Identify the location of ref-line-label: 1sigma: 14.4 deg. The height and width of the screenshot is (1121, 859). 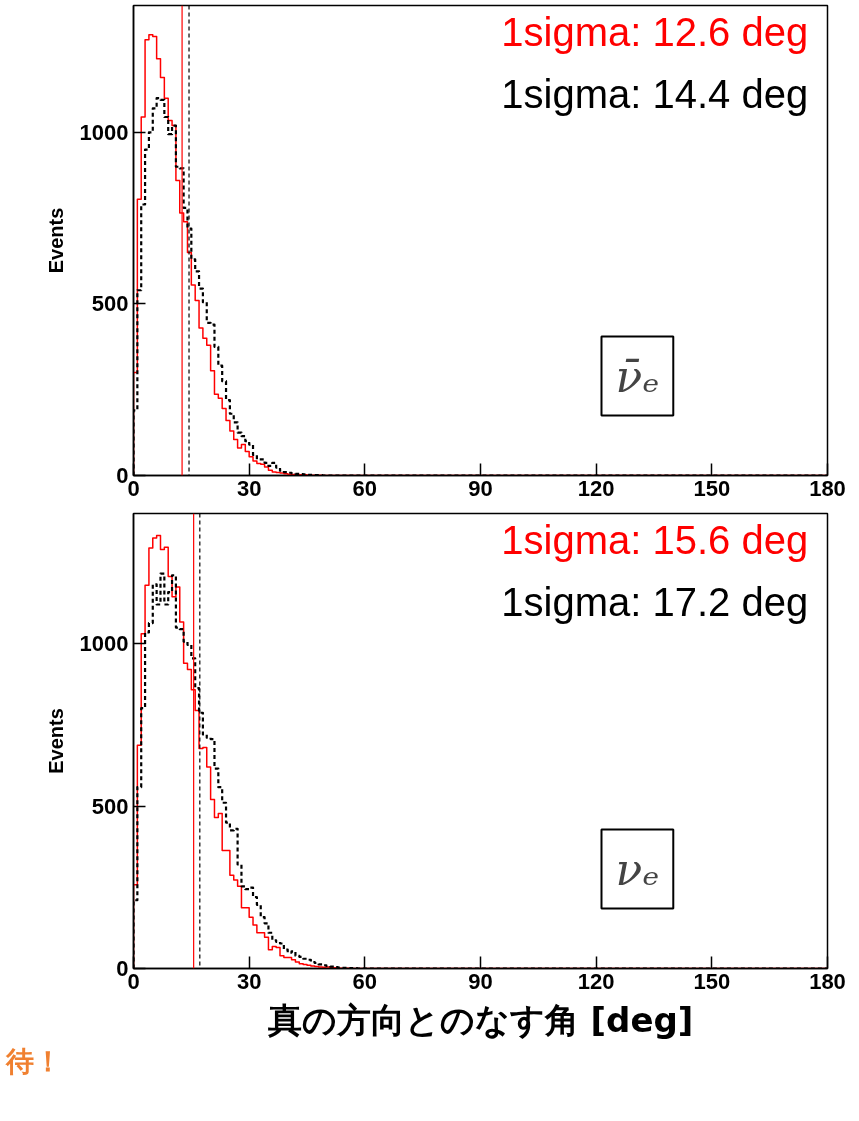
(655, 93).